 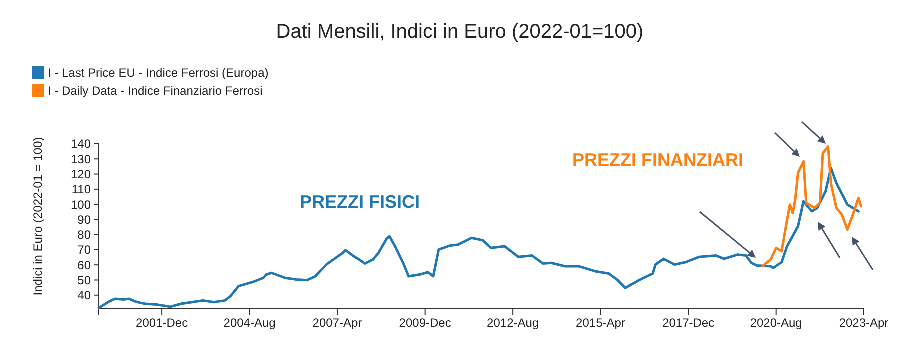 What do you see at coordinates (460, 32) in the screenshot?
I see `chart-title: Dati Mensili, Indici in Euro (2022-01=100)` at bounding box center [460, 32].